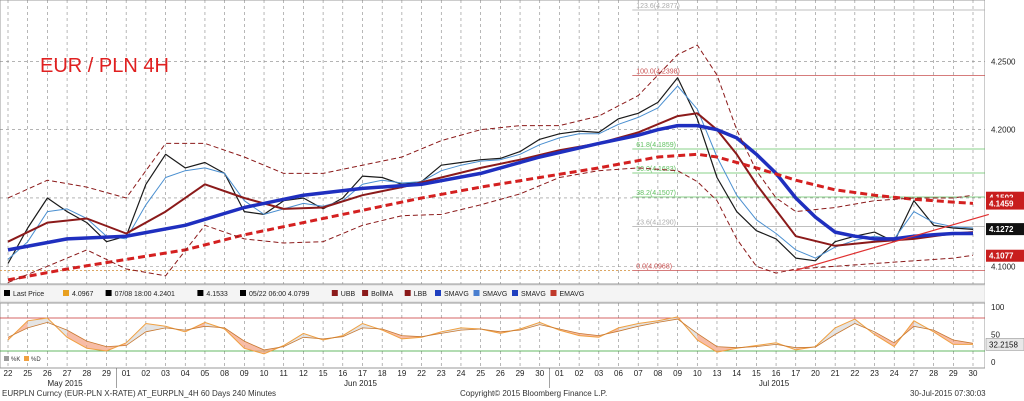 Image resolution: width=1024 pixels, height=401 pixels. What do you see at coordinates (658, 6) in the screenshot?
I see `fib-label: 123.6(4.2877)` at bounding box center [658, 6].